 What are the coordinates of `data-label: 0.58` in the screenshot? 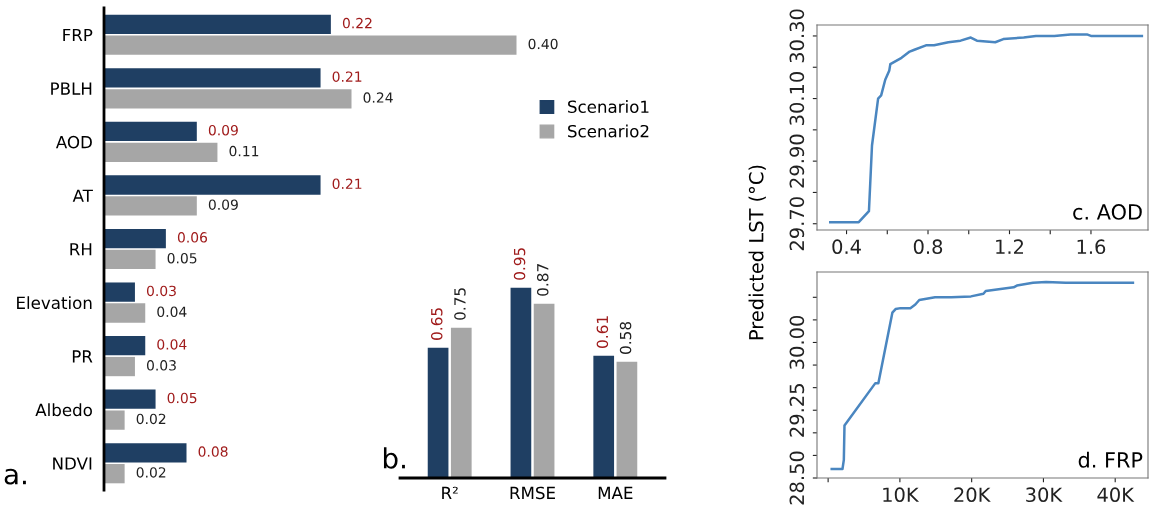 It's located at (625, 337).